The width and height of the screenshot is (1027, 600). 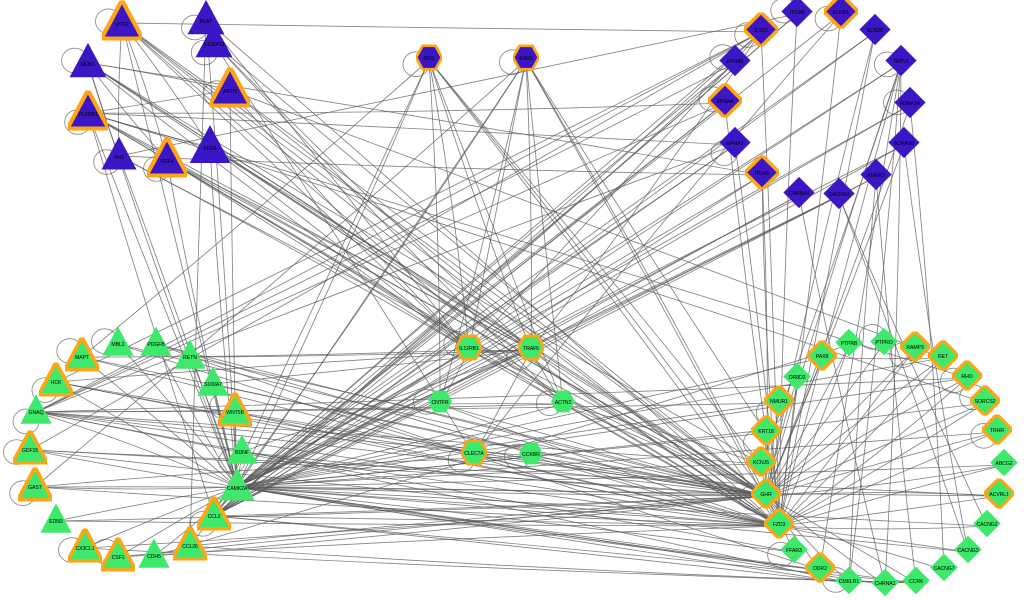 What do you see at coordinates (766, 431) in the screenshot?
I see `graph-node-krt18: KRT18` at bounding box center [766, 431].